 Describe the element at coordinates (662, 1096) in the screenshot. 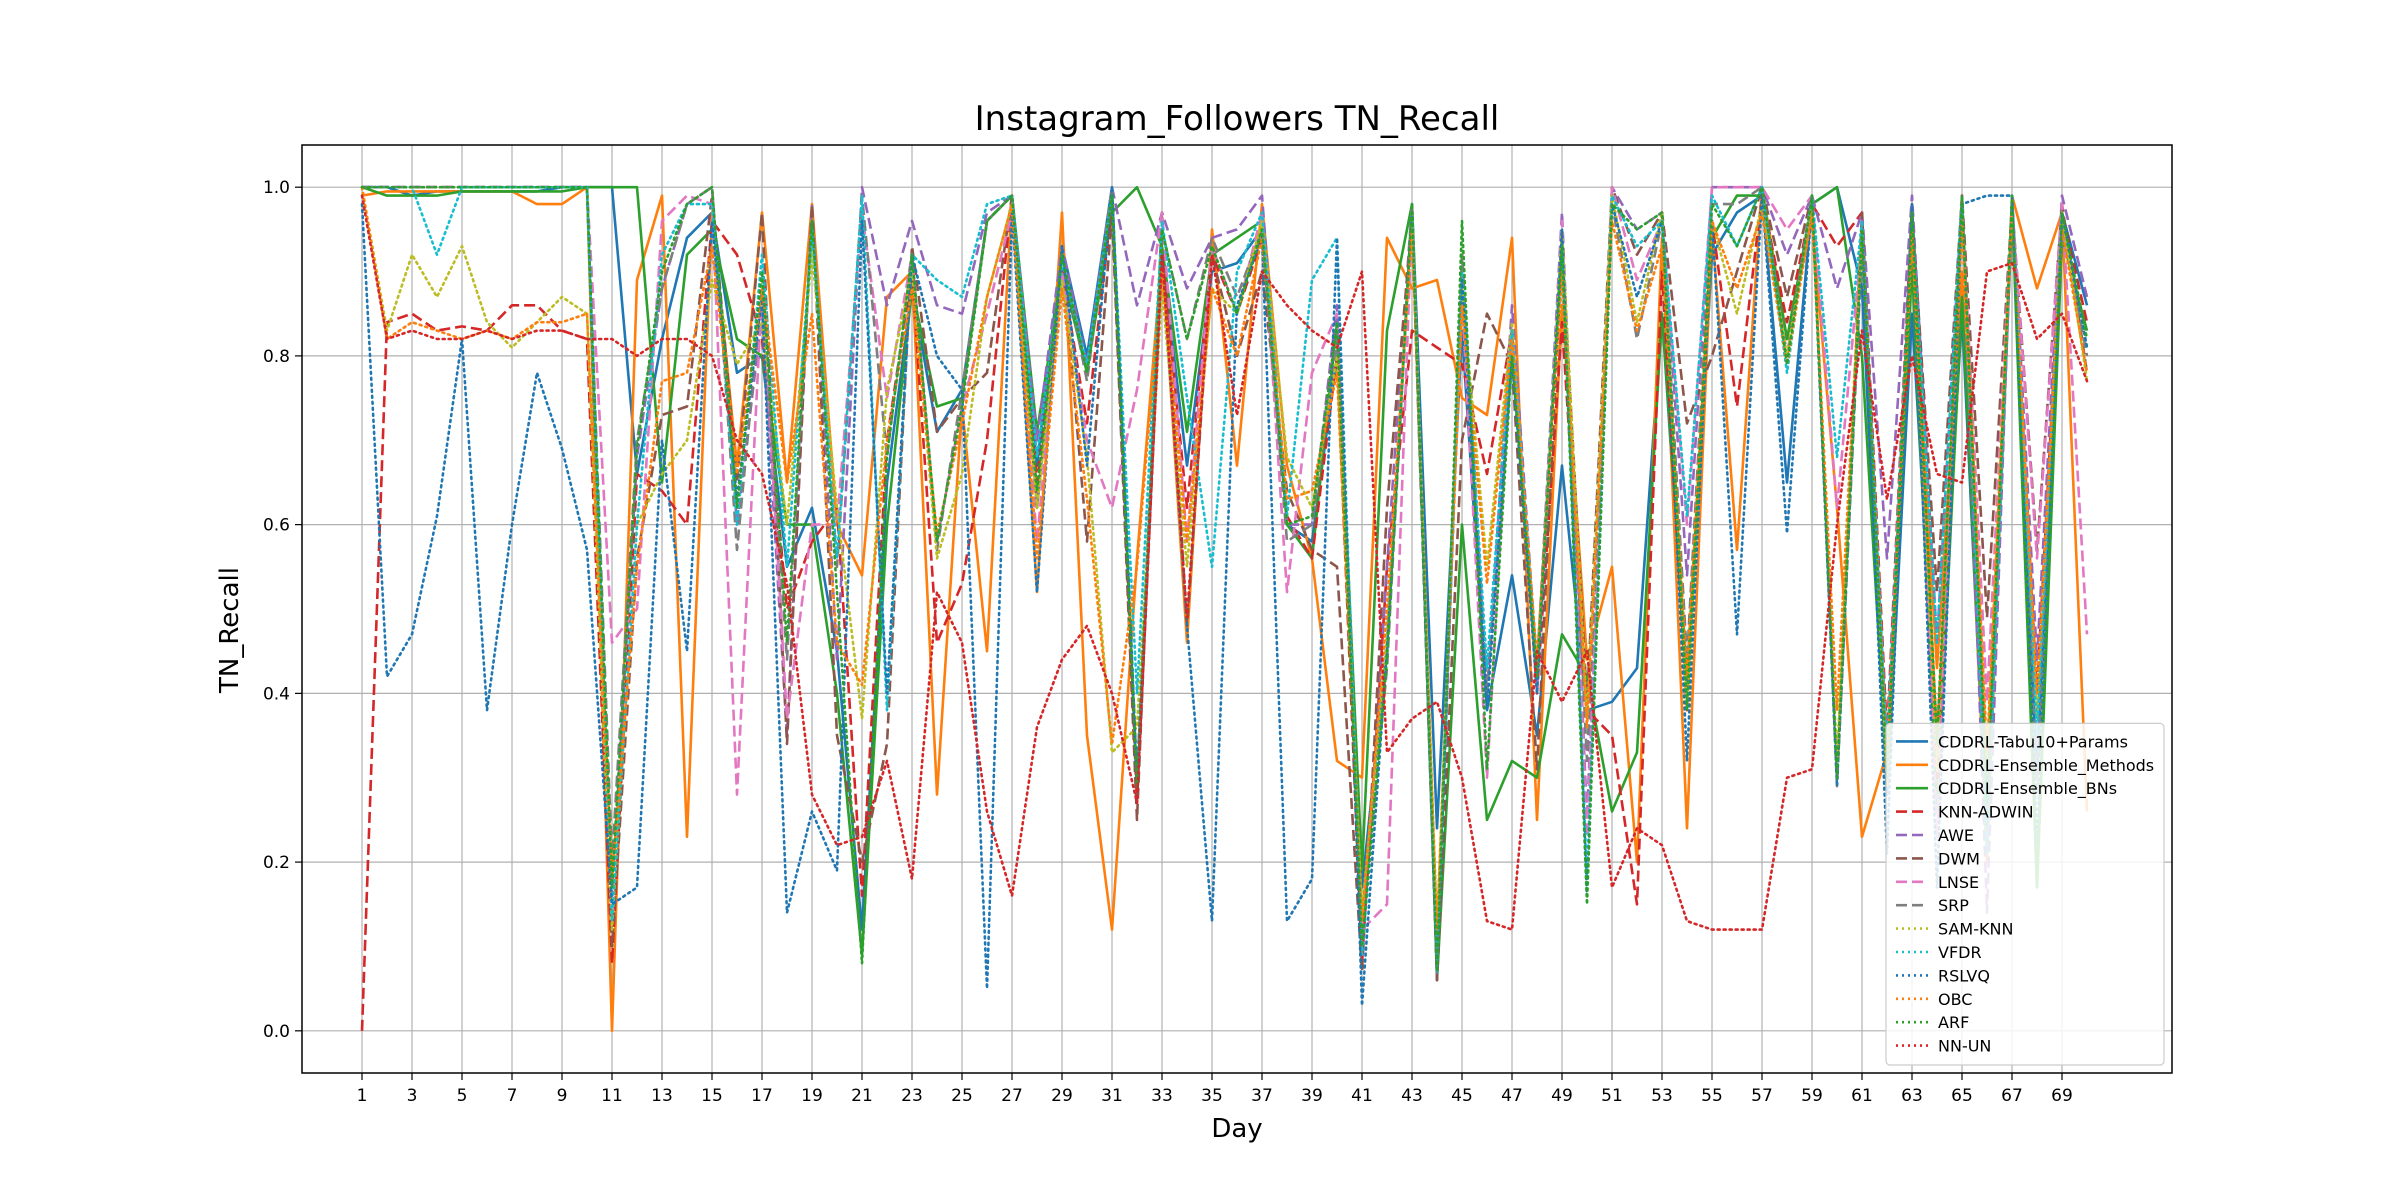

I see `x-tick-label: 13` at that location.